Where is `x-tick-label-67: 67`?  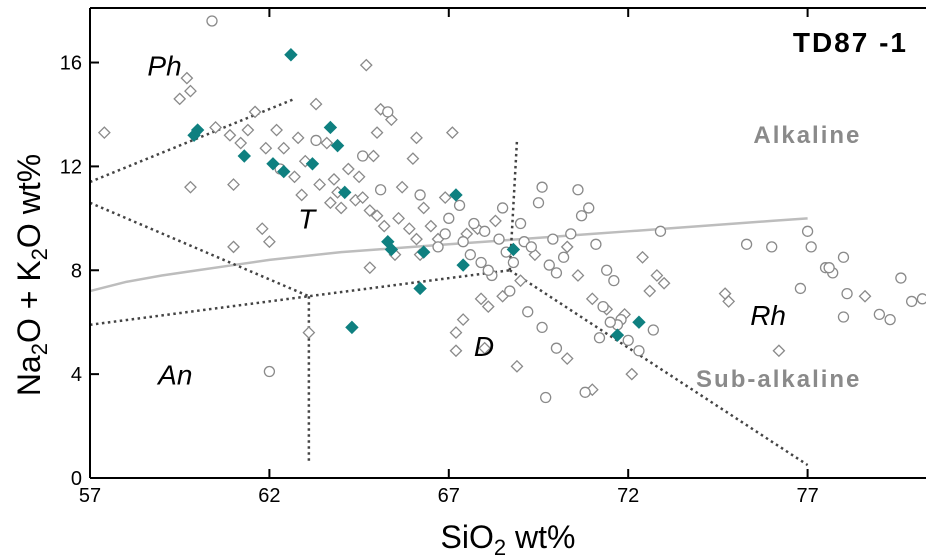
x-tick-label-67: 67 is located at coordinates (449, 496).